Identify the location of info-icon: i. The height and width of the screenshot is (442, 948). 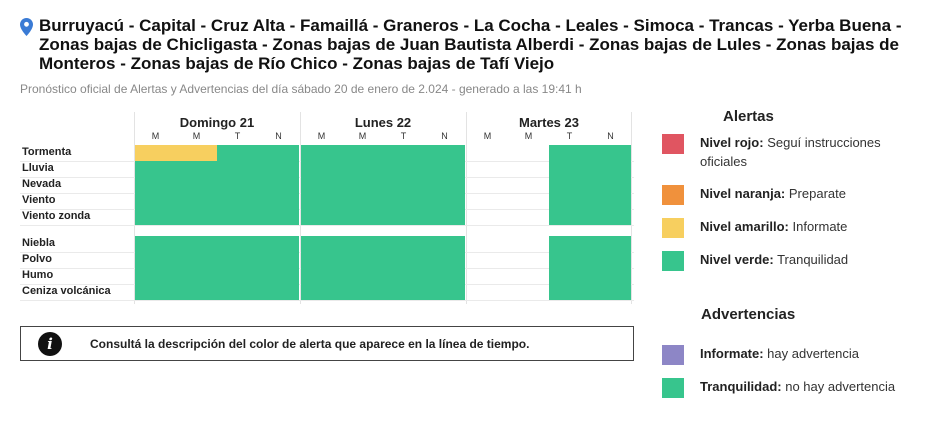
(50, 344).